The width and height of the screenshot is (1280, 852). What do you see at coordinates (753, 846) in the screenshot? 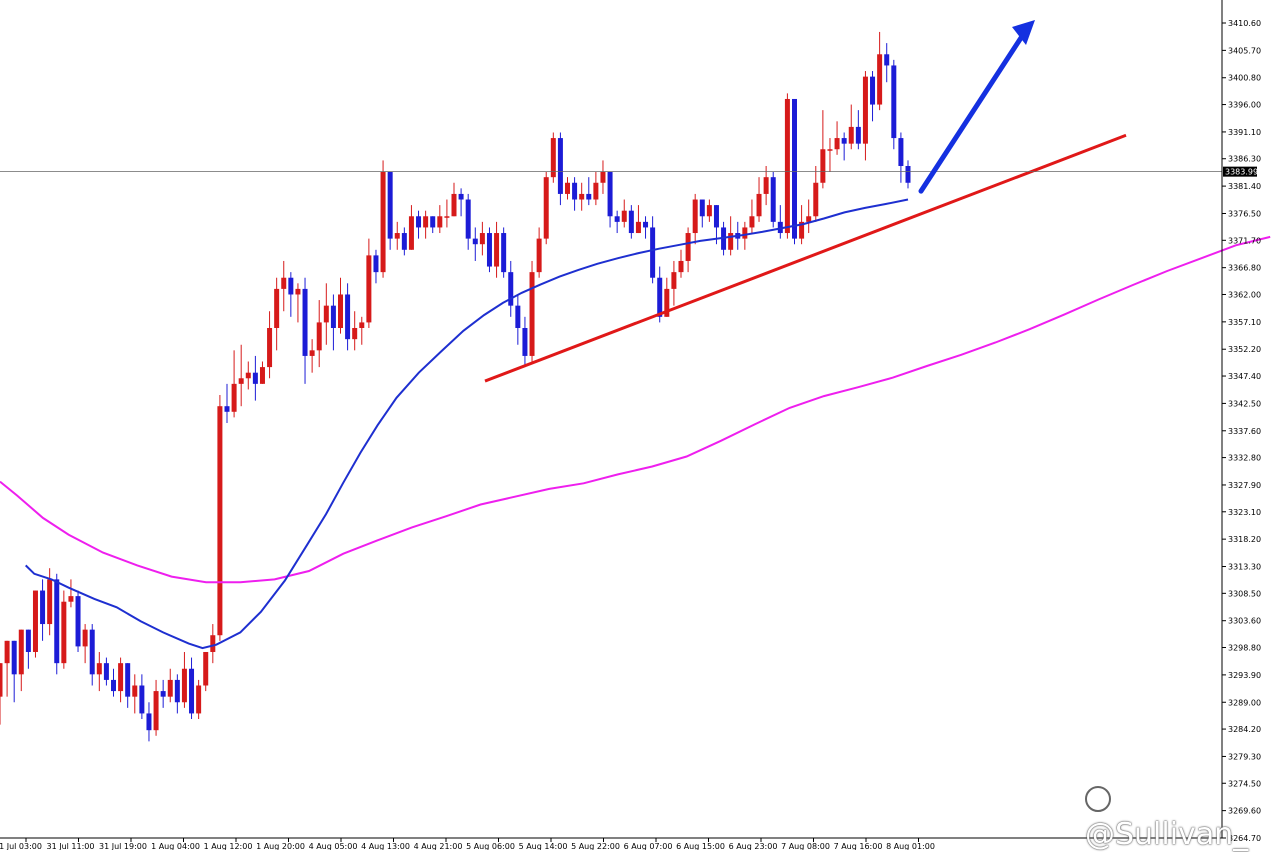
I see `time-tick-label: 6 Aug 23:00` at bounding box center [753, 846].